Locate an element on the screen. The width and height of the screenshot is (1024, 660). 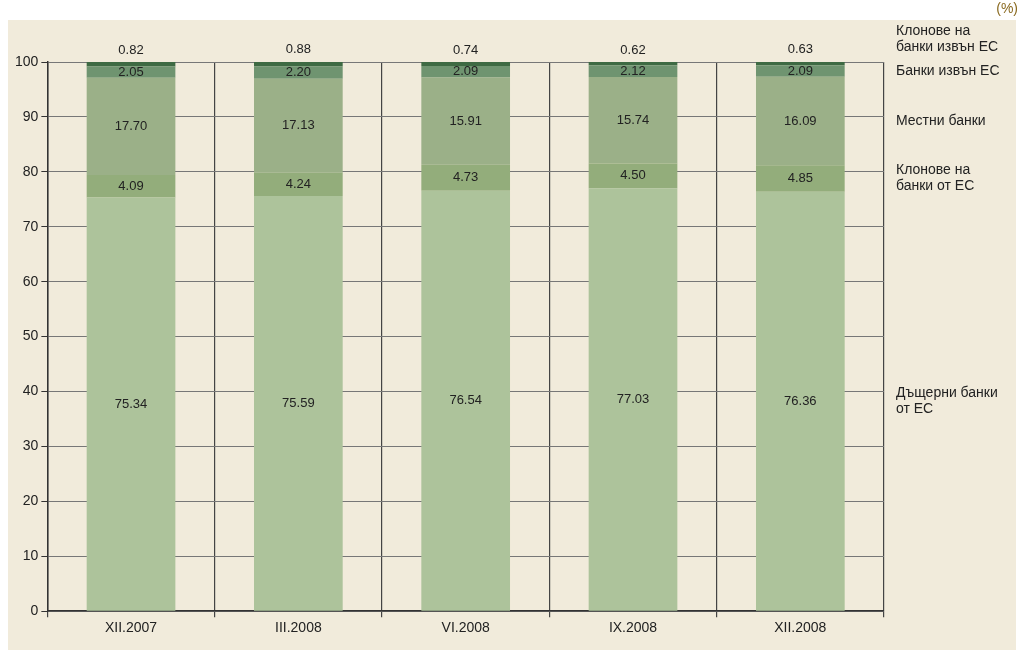
y-tick-label: 80 is located at coordinates (30, 170).